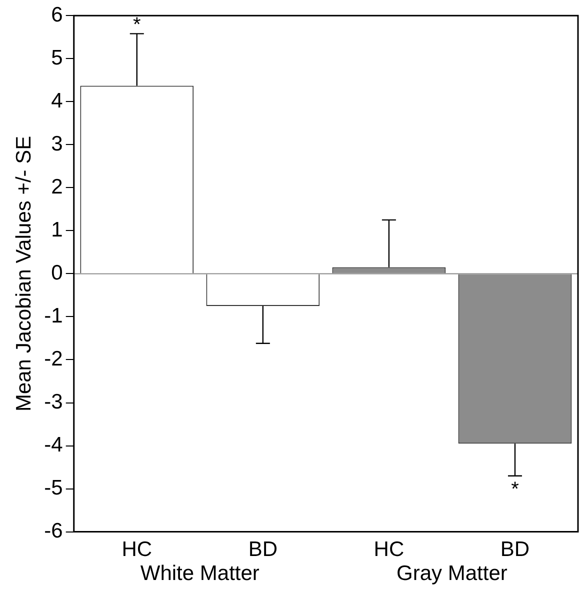  What do you see at coordinates (57, 272) in the screenshot?
I see `y-tick-label: 0` at bounding box center [57, 272].